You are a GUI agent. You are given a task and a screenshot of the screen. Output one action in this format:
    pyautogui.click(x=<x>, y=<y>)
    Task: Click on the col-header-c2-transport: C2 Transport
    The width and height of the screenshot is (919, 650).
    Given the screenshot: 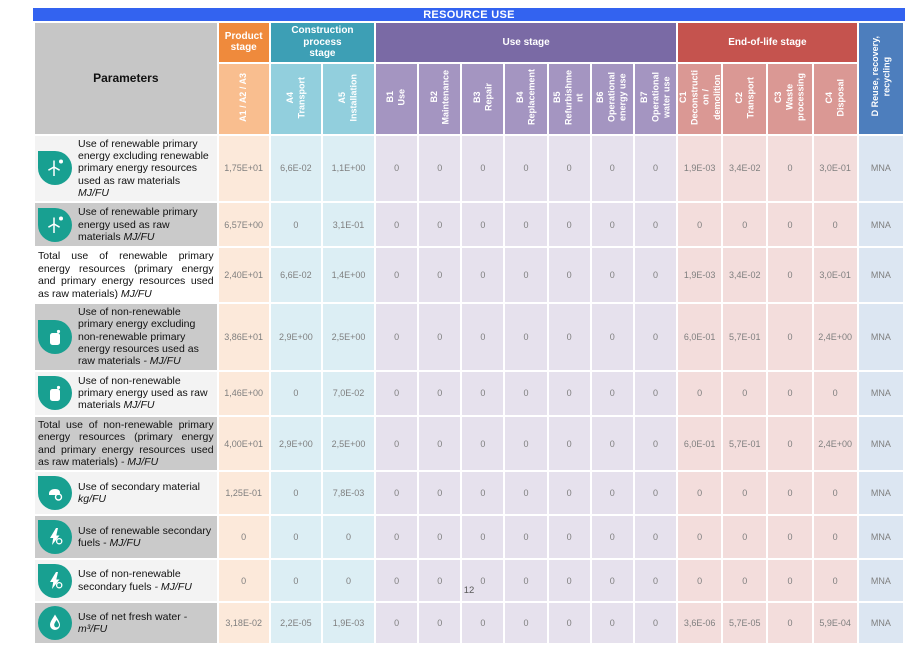 What is the action you would take?
    pyautogui.click(x=745, y=98)
    